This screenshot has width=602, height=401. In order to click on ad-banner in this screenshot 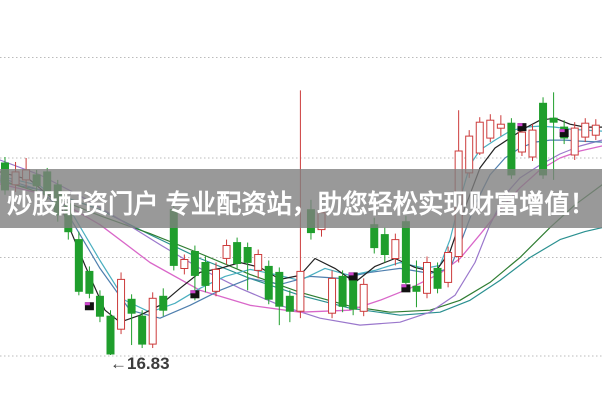, I will do `click(301, 198)`.